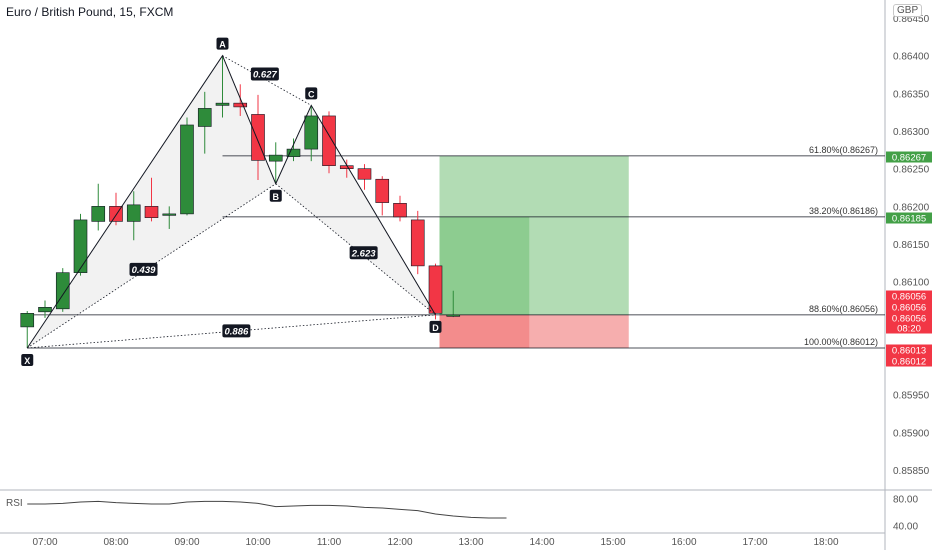  I want to click on price-axis-label: 0.86185, so click(909, 219).